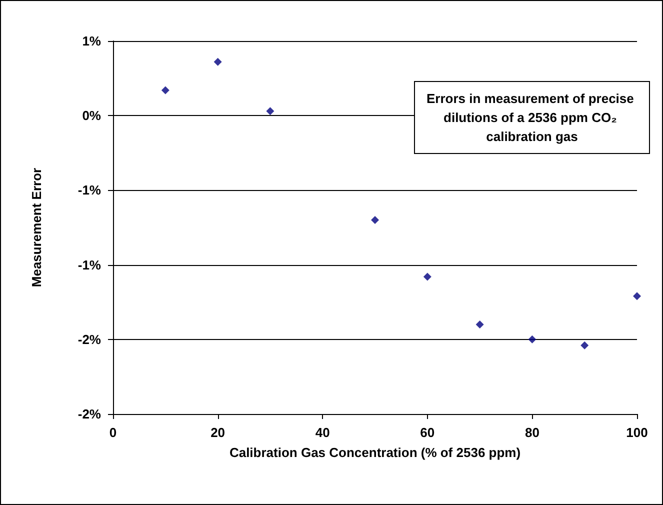 Image resolution: width=663 pixels, height=505 pixels. What do you see at coordinates (532, 117) in the screenshot?
I see `text: Errors in measurement of precise dilutions of a 2536 ppm CO₂ calibration gas` at bounding box center [532, 117].